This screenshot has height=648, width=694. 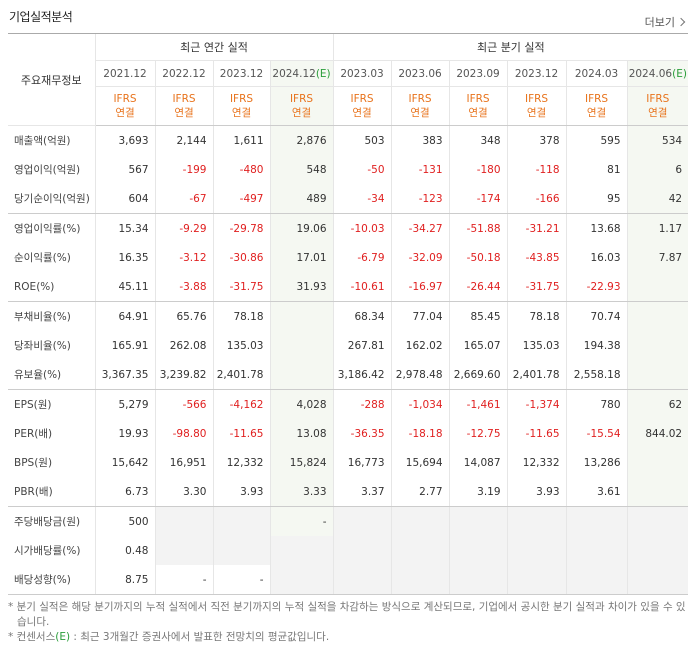 What do you see at coordinates (183, 140) in the screenshot?
I see `data-cell: 2,144` at bounding box center [183, 140].